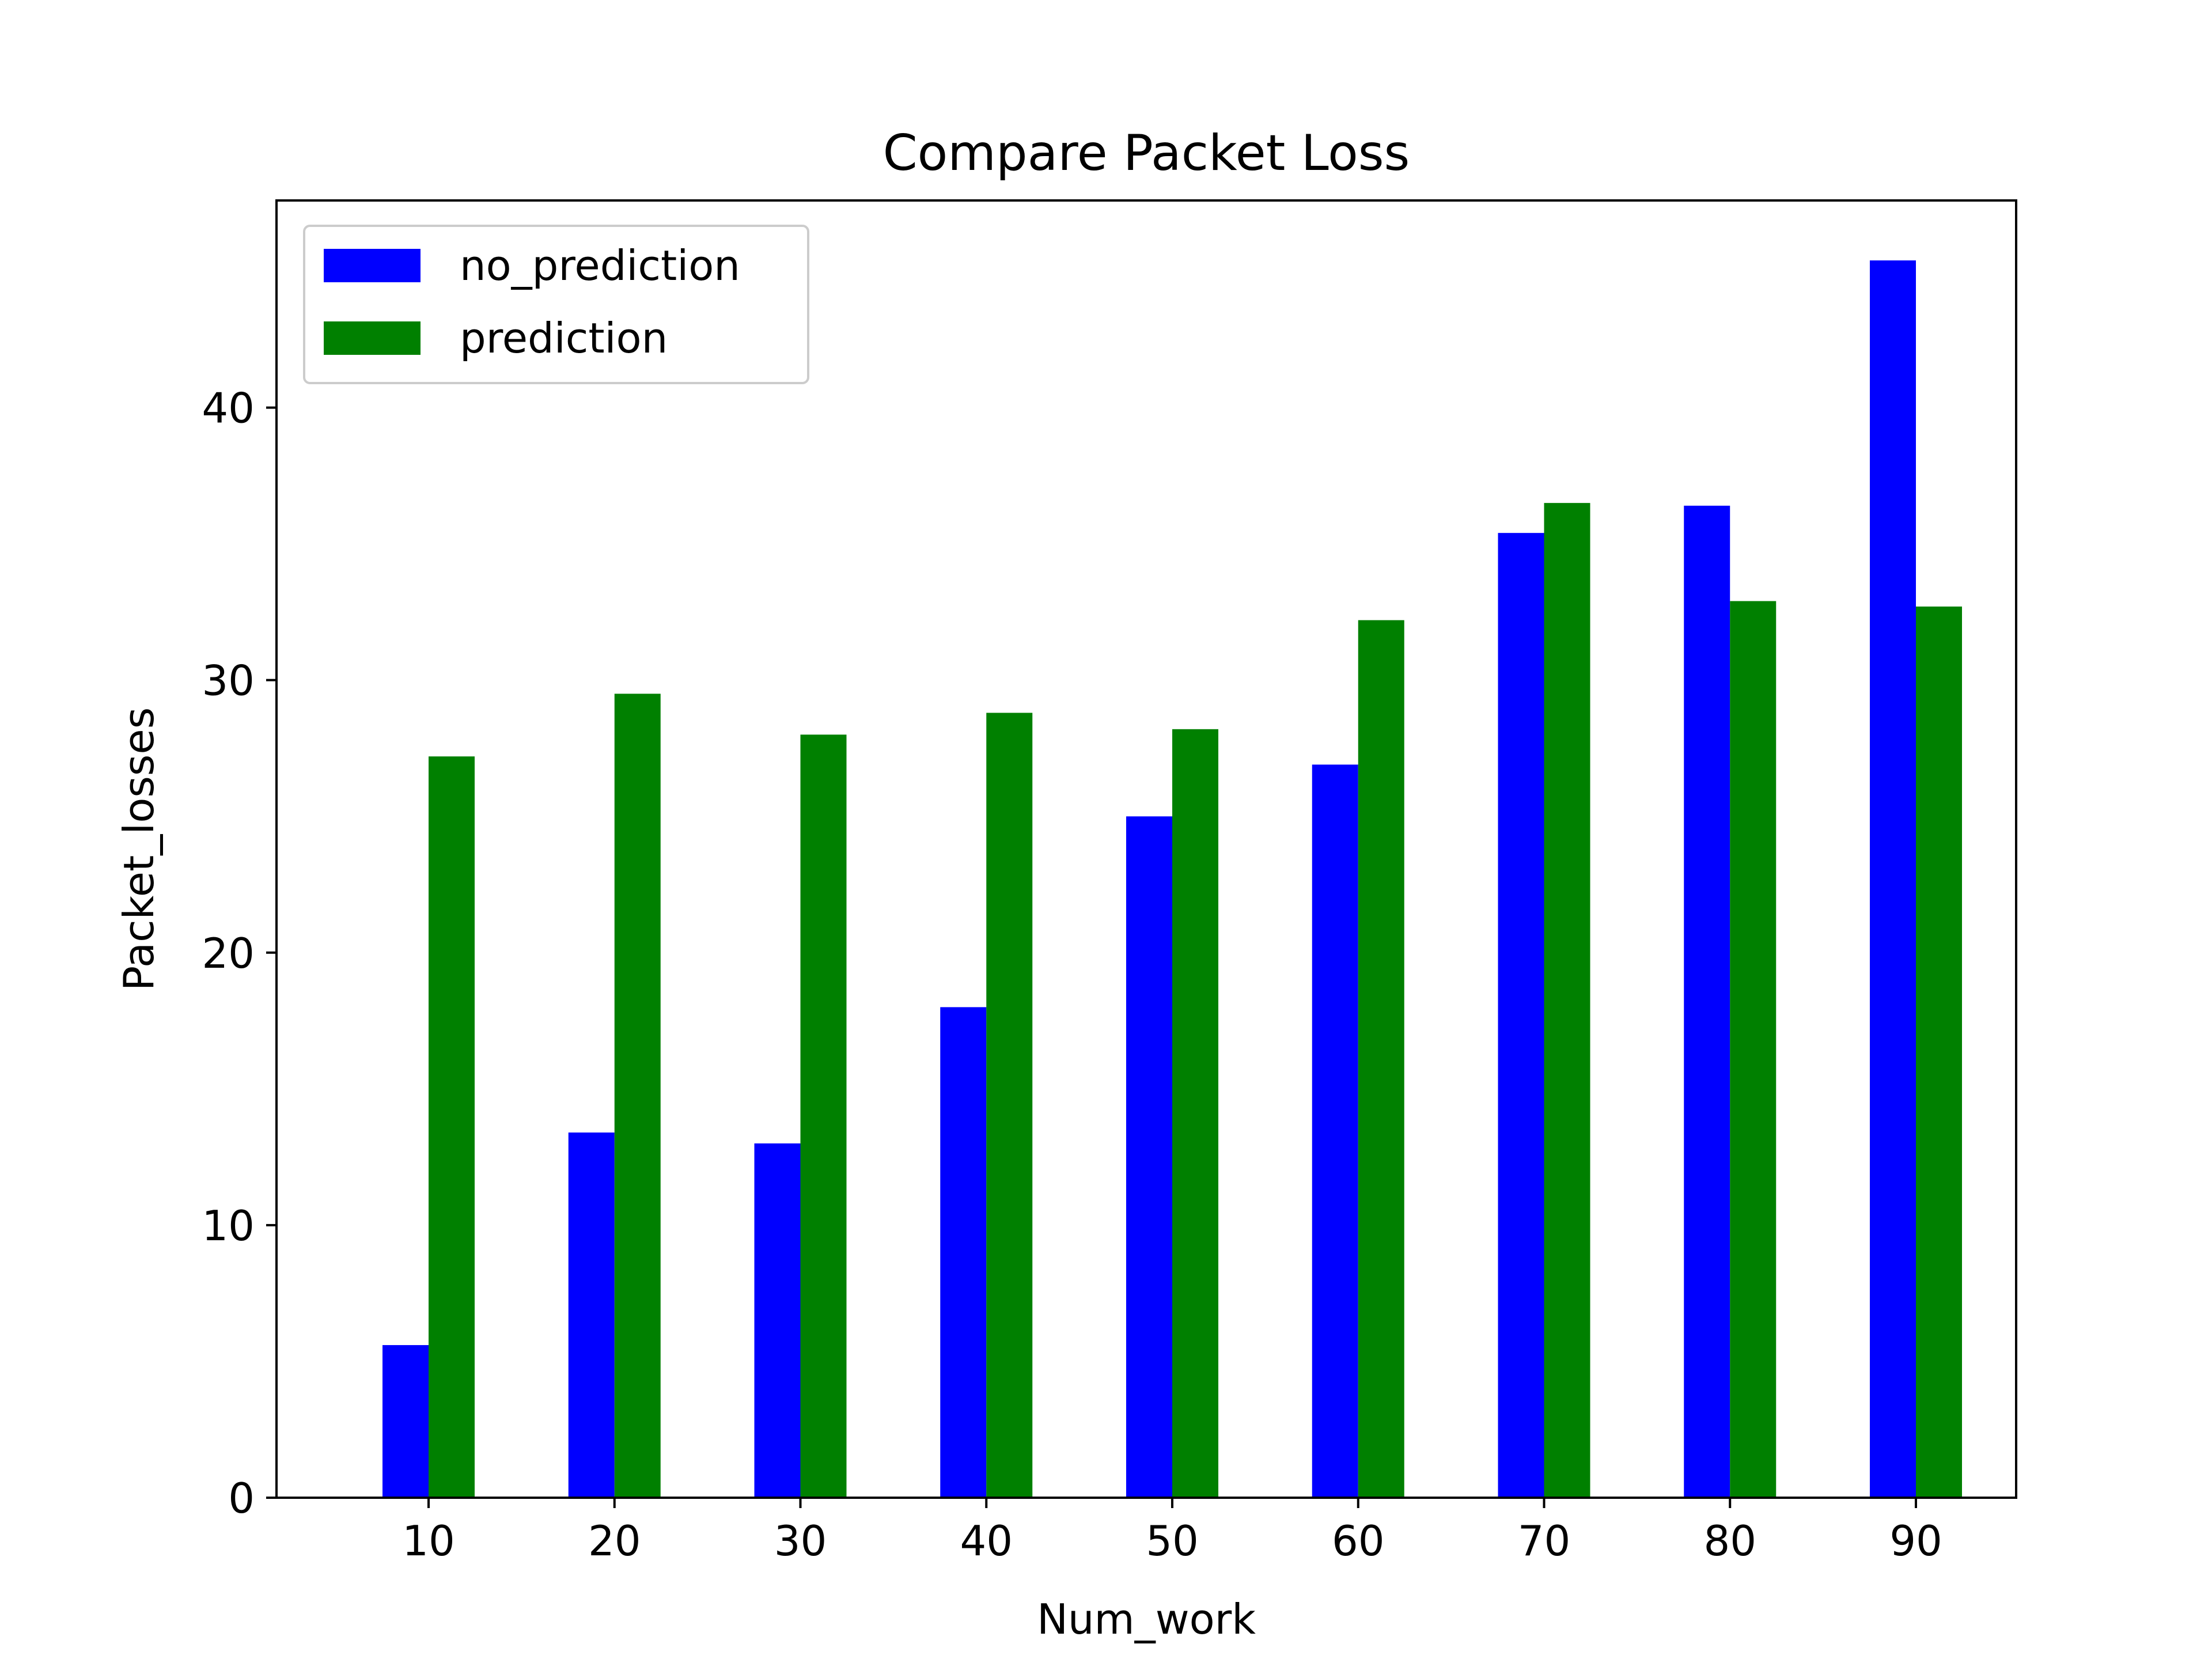 Image resolution: width=2212 pixels, height=1659 pixels. Describe the element at coordinates (800, 1541) in the screenshot. I see `x-tick-label-30: 30` at that location.